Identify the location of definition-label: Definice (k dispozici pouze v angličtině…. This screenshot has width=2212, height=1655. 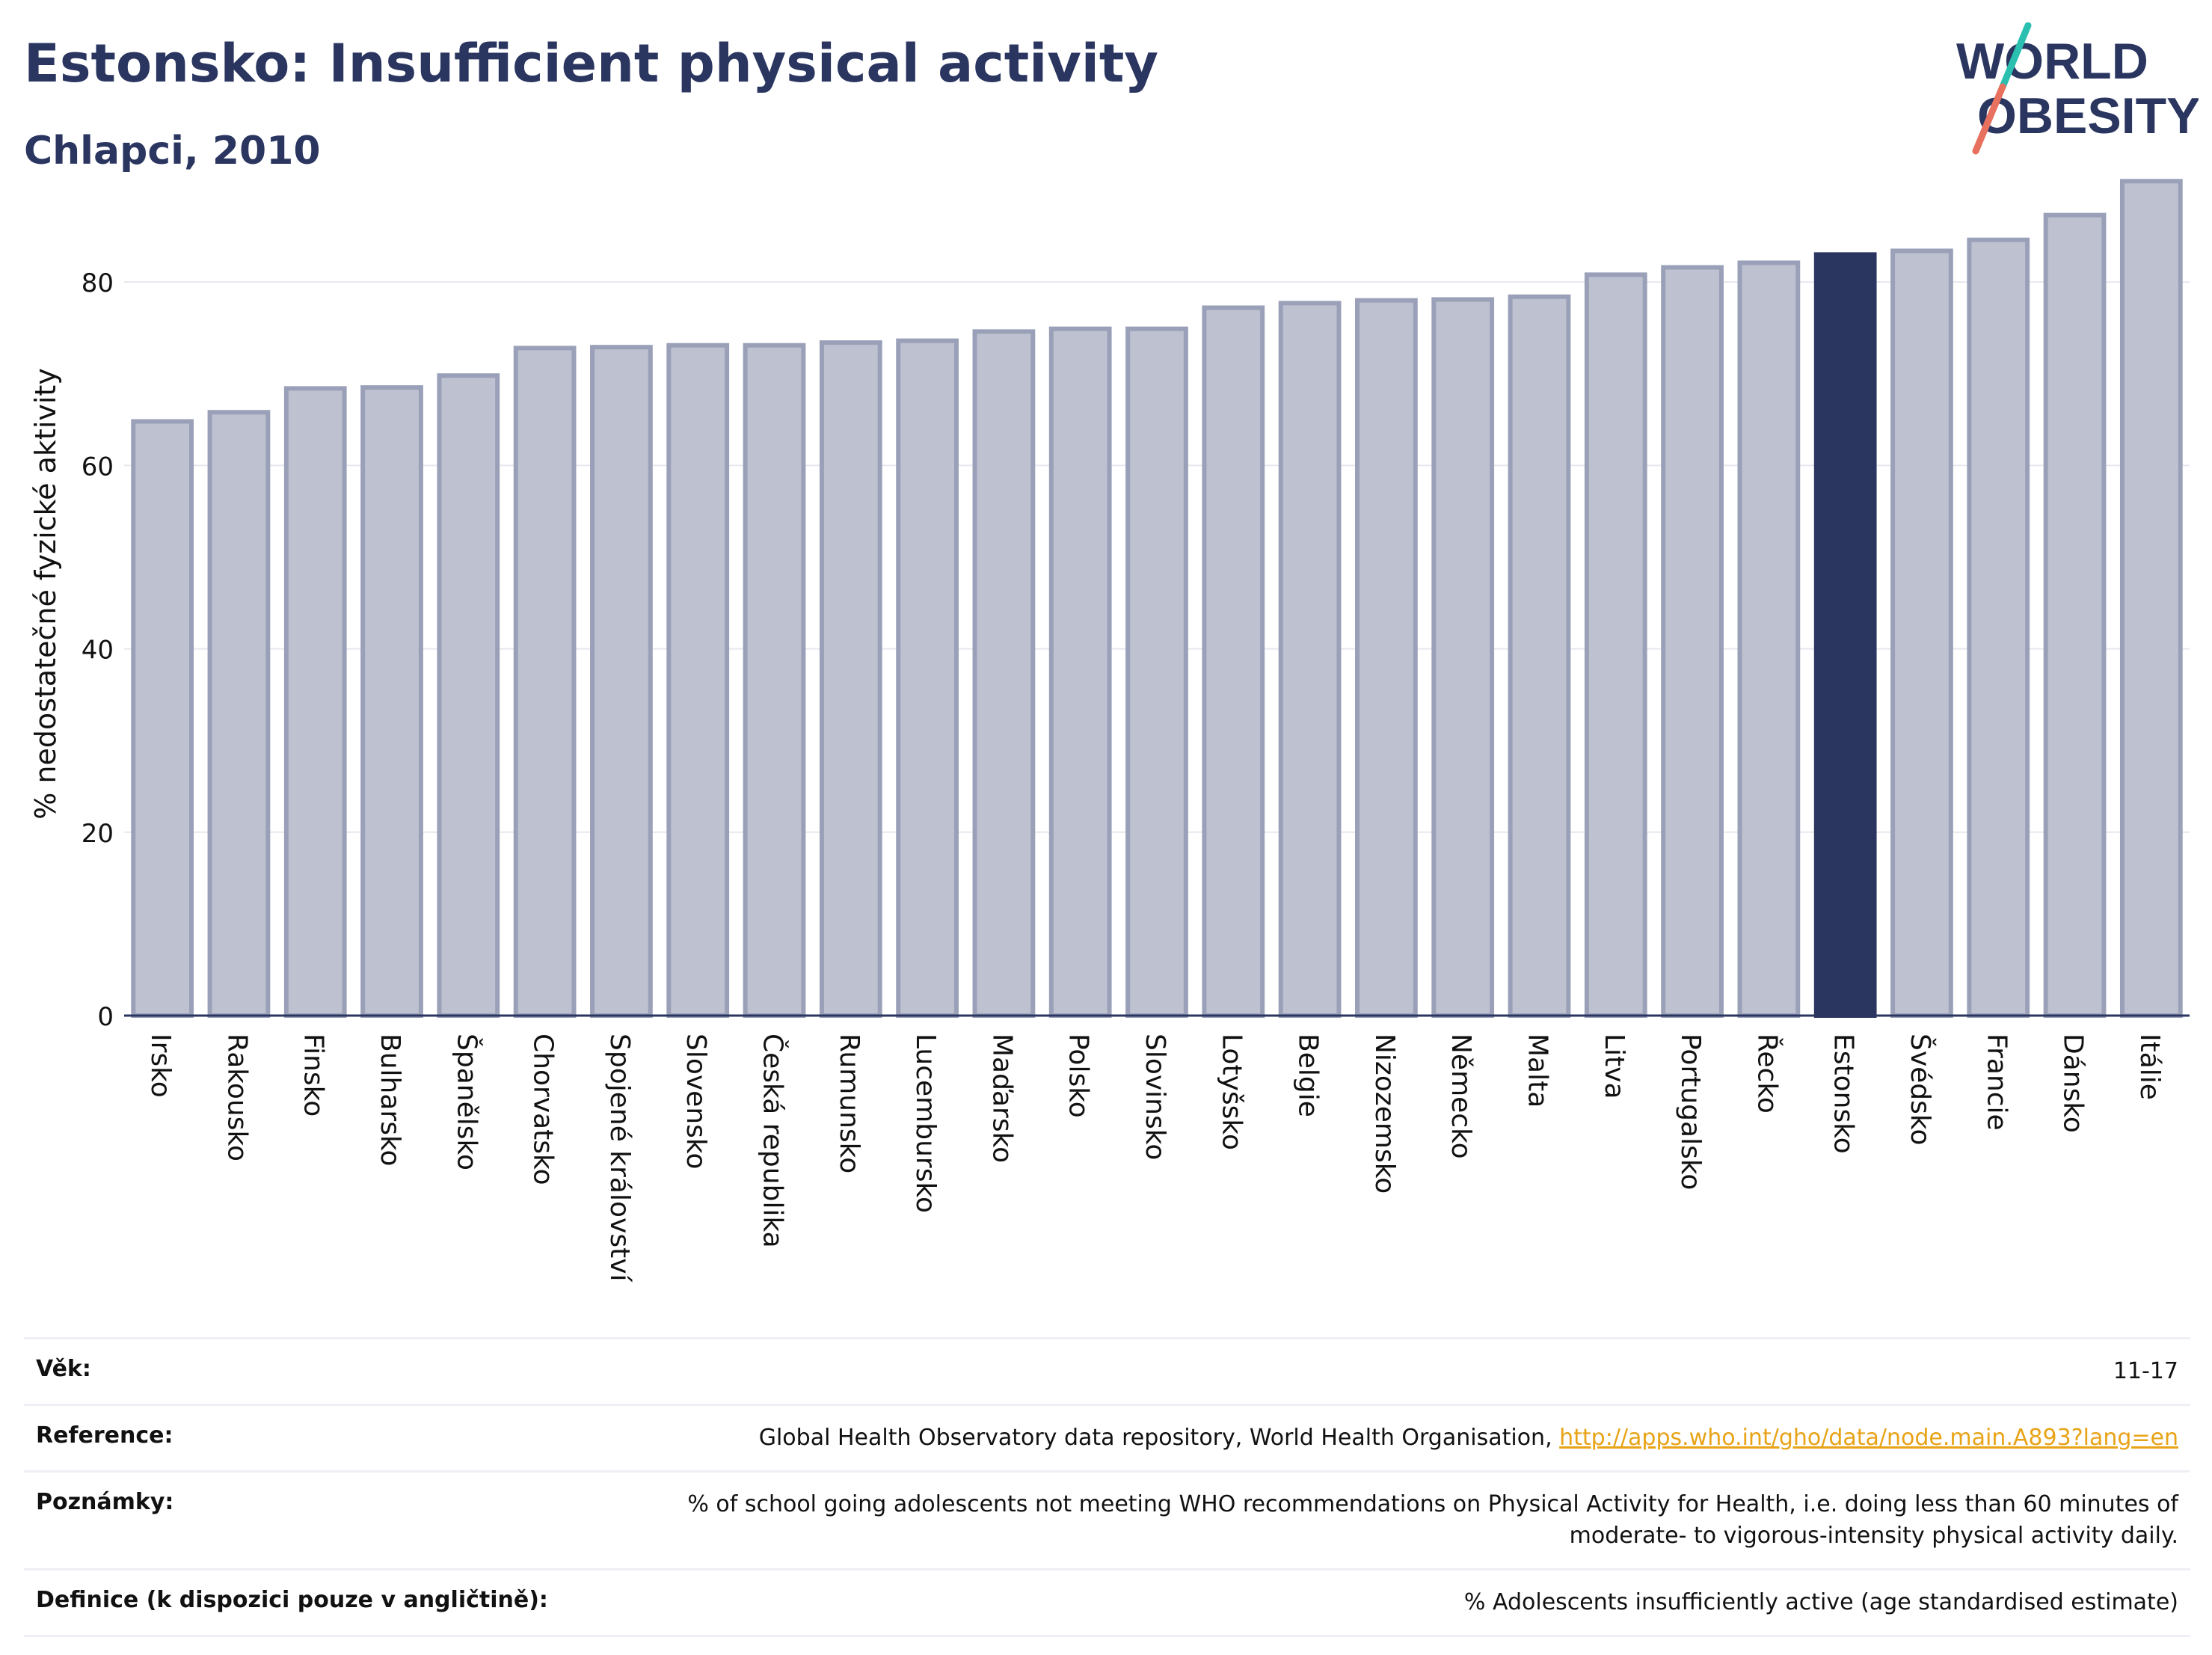
(292, 1600).